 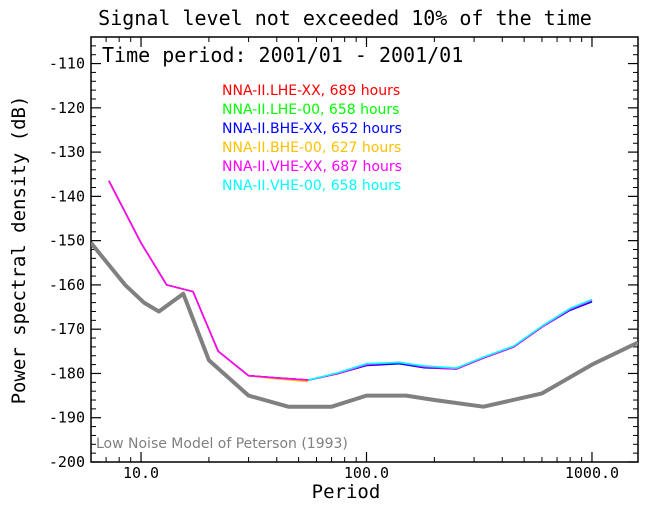 What do you see at coordinates (19, 250) in the screenshot?
I see `y-axis-label: Power spectral density (dB)` at bounding box center [19, 250].